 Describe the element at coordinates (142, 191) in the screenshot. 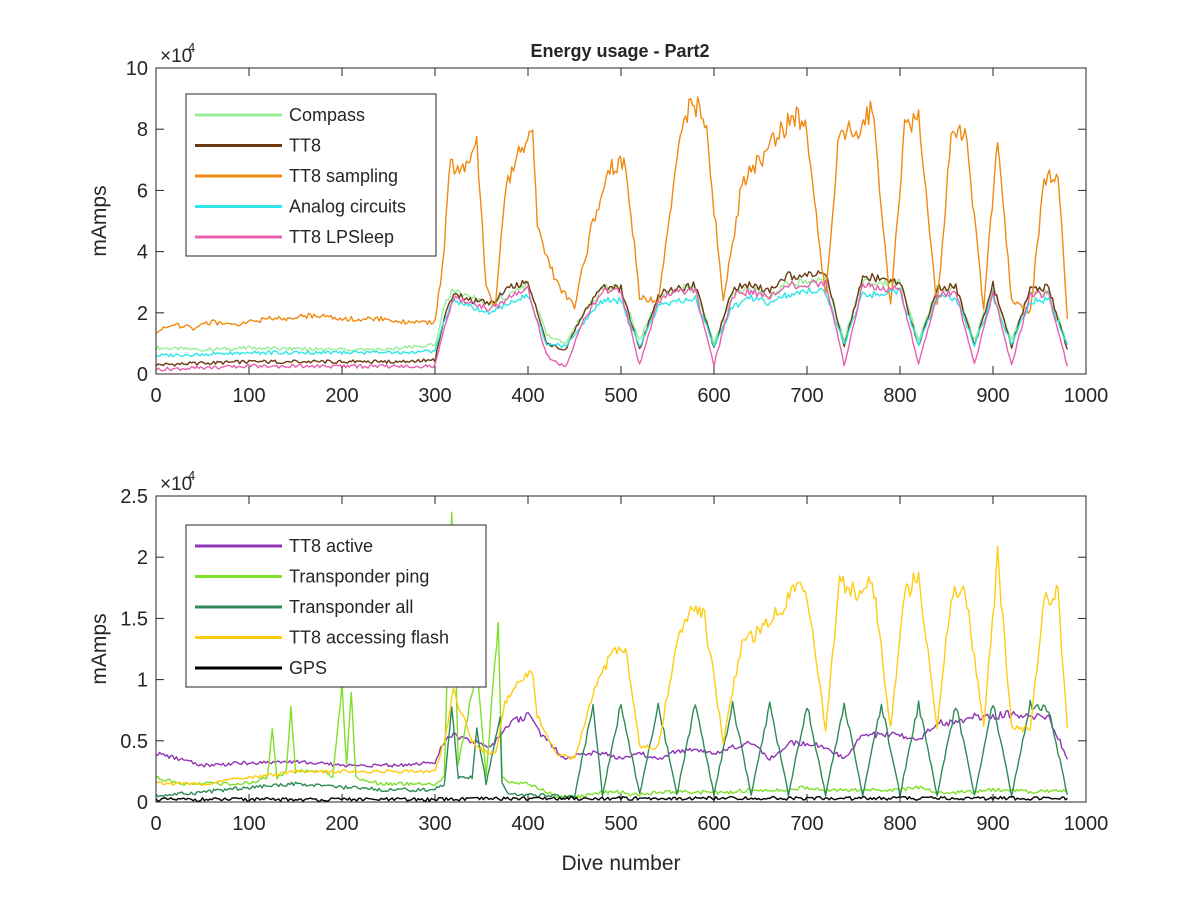

I see `y-tick-label: 6` at that location.